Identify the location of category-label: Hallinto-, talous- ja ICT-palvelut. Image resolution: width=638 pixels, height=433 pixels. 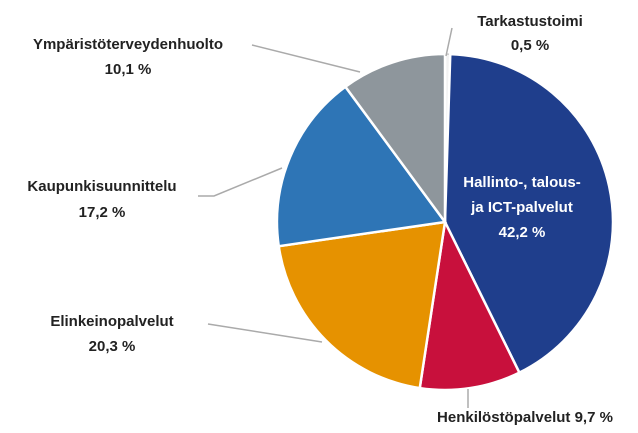
(522, 195).